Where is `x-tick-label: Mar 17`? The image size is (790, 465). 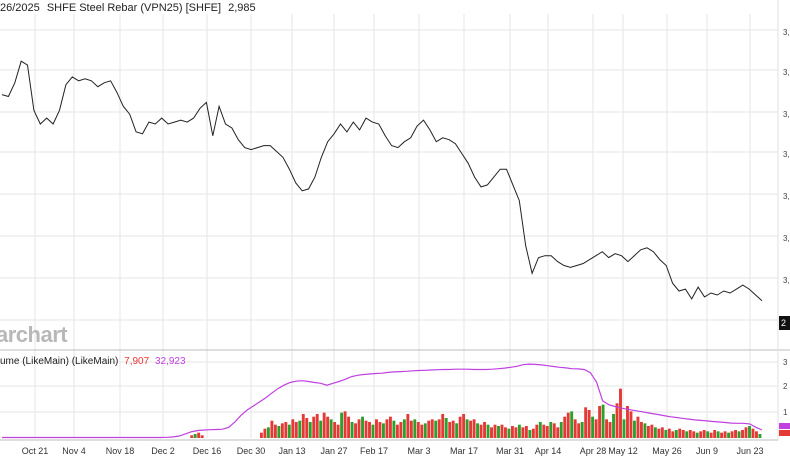
x-tick-label: Mar 17 is located at coordinates (464, 451).